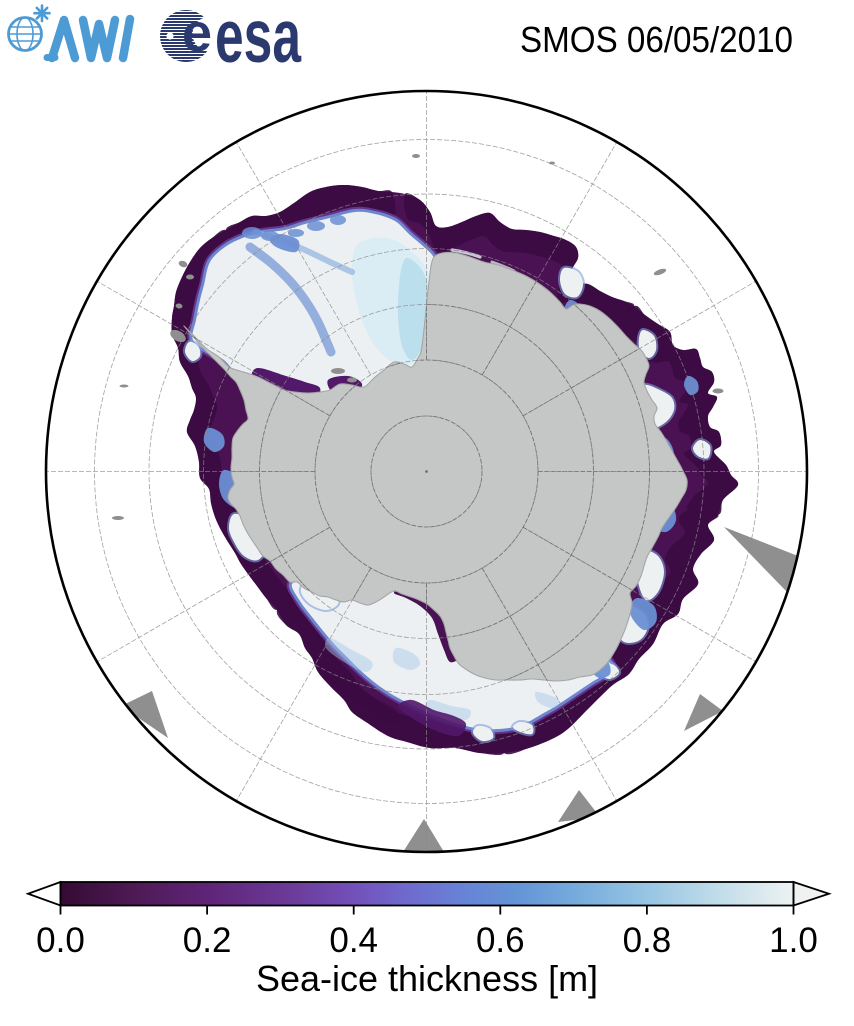 The width and height of the screenshot is (854, 1026). What do you see at coordinates (793, 940) in the screenshot?
I see `svg-text: 1.0` at bounding box center [793, 940].